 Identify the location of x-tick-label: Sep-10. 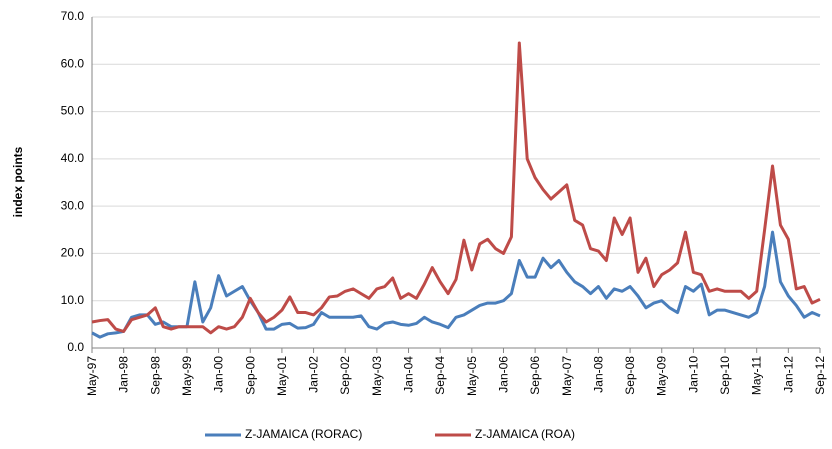
(725, 375).